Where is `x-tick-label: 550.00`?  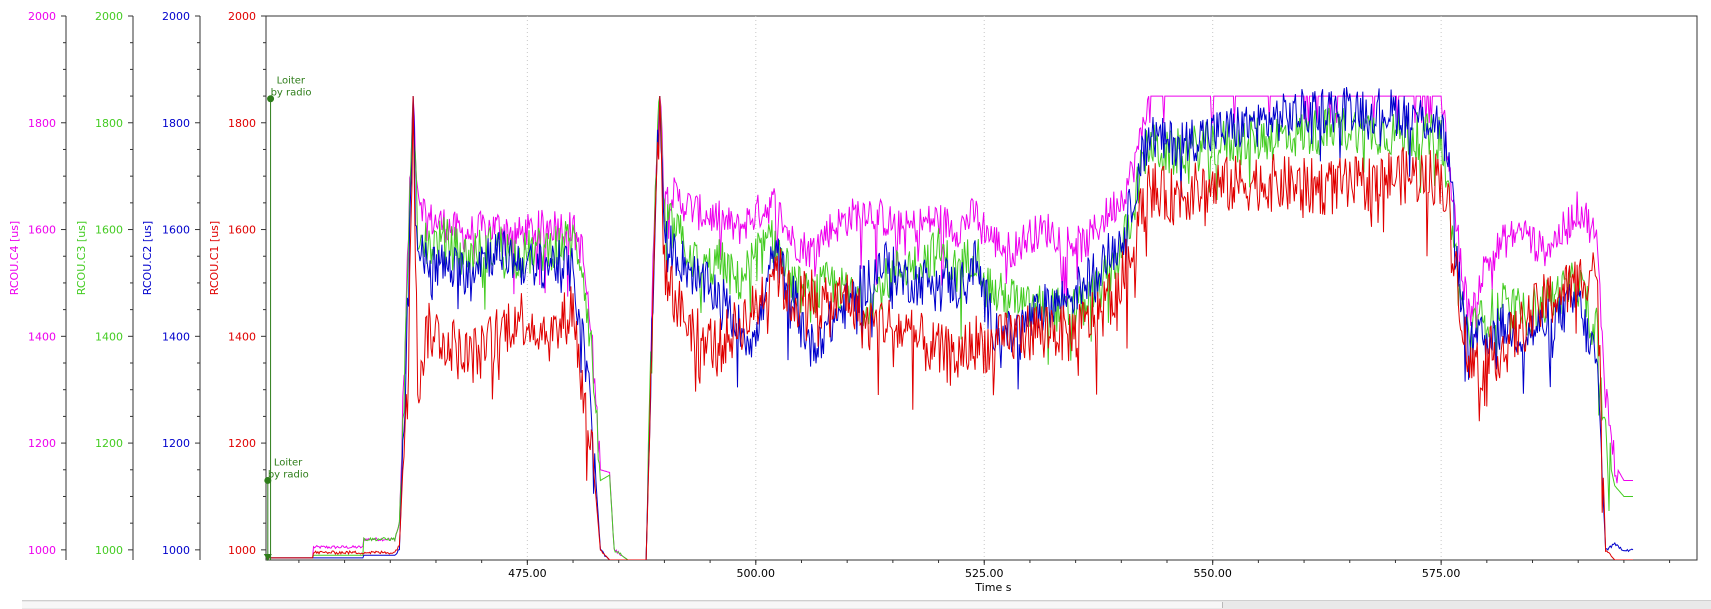 x-tick-label: 550.00 is located at coordinates (1212, 573).